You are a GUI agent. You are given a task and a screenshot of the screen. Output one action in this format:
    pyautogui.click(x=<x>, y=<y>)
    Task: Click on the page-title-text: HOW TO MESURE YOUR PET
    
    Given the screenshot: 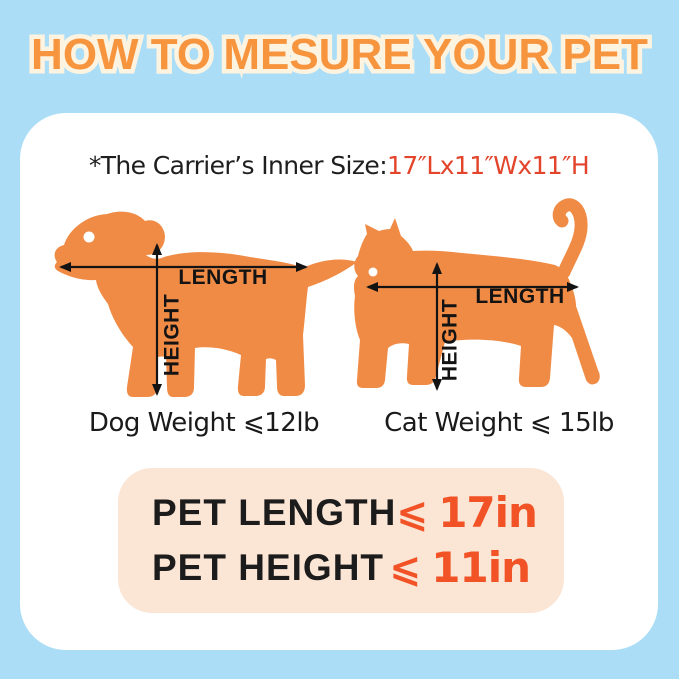 What is the action you would take?
    pyautogui.click(x=339, y=54)
    